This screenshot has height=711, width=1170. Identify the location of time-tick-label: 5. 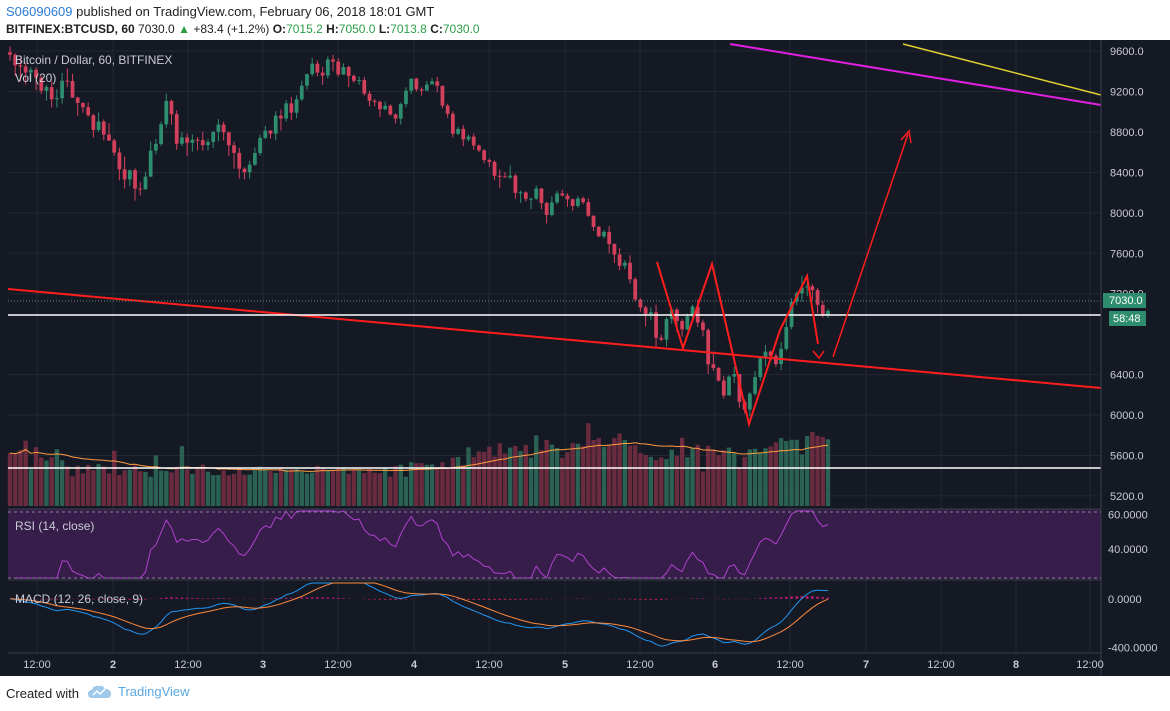
(565, 665).